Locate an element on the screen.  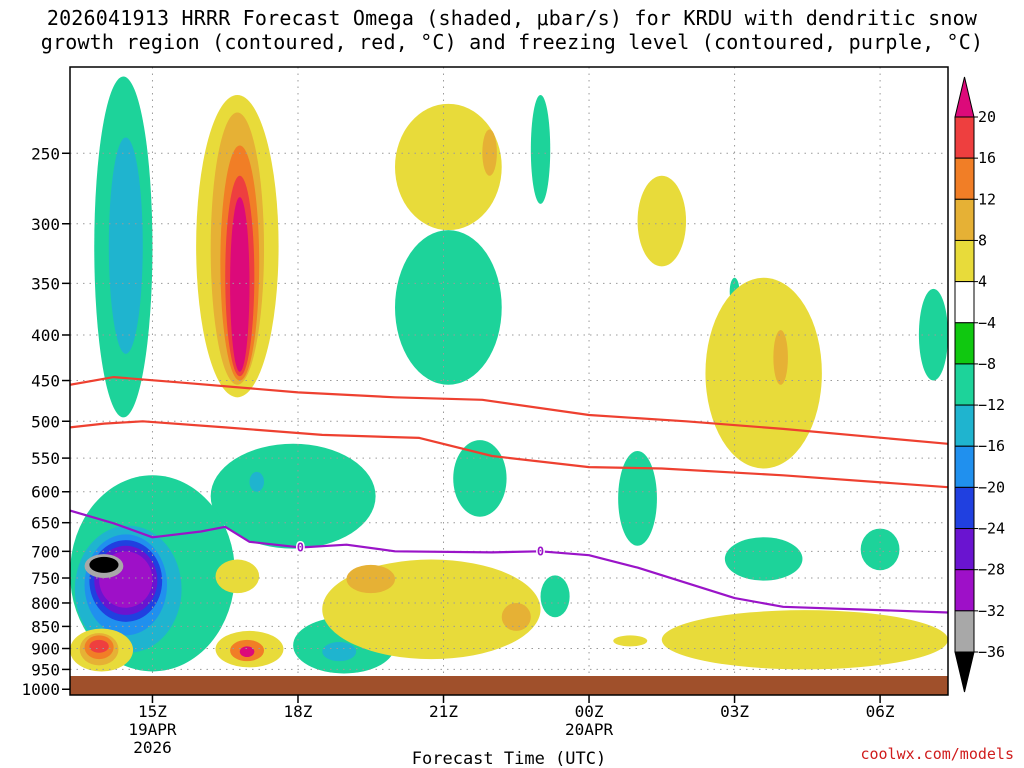
colorbar-cap-bottom is located at coordinates (964, 672).